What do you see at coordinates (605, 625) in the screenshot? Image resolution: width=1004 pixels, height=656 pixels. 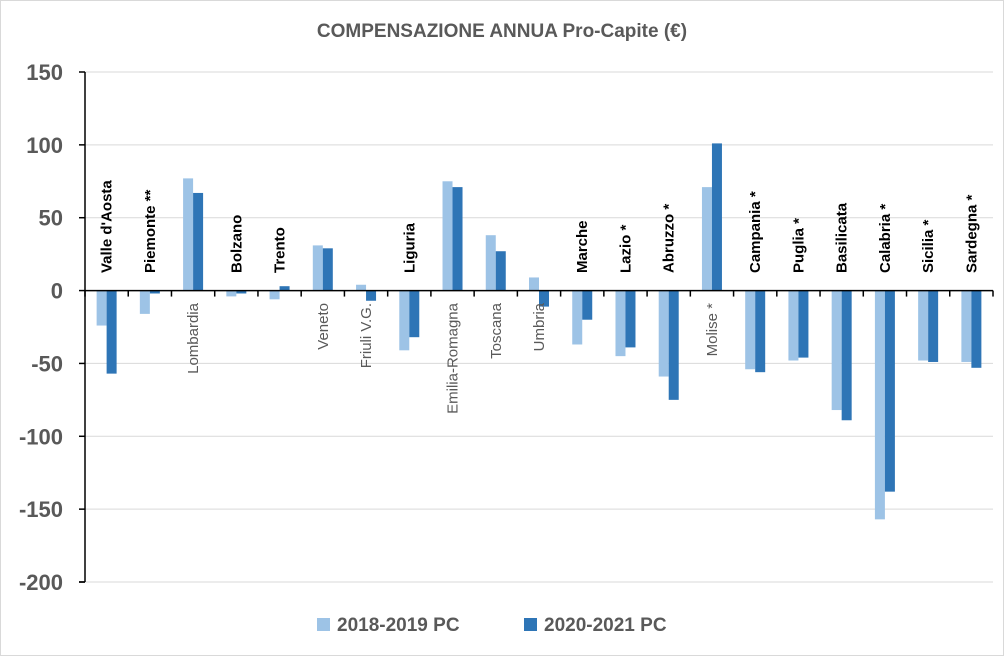 I see `legend-label: 2020-2021 PC` at bounding box center [605, 625].